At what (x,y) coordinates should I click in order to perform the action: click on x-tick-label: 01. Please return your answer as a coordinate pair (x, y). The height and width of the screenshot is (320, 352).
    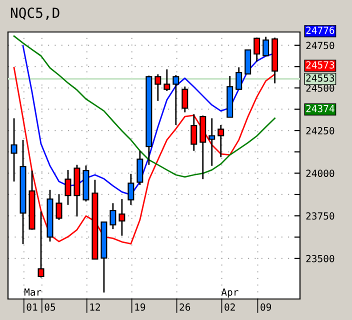
    Looking at the image, I should click on (32, 307).